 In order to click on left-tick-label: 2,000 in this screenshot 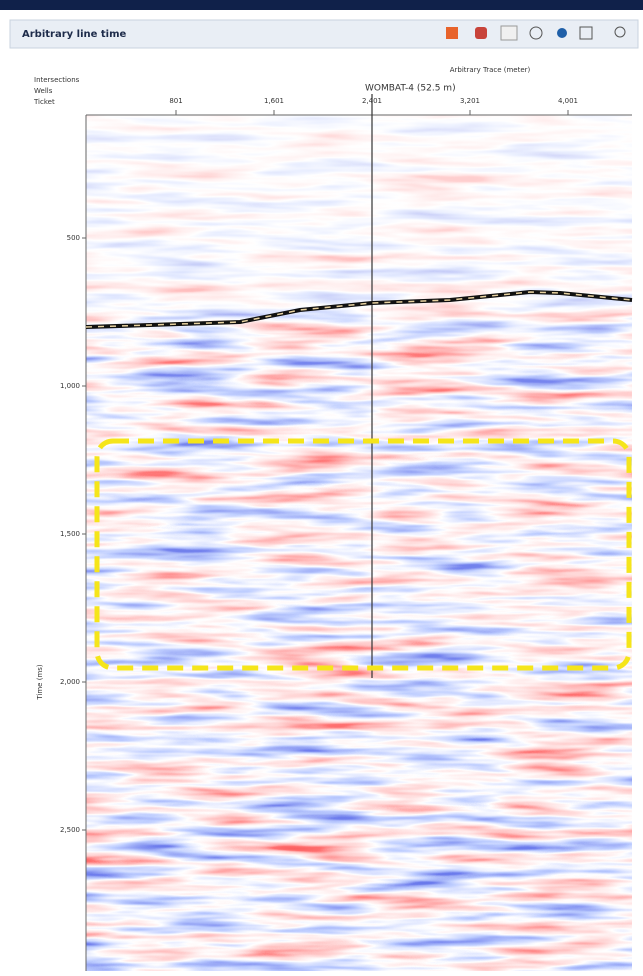, I will do `click(70, 682)`.